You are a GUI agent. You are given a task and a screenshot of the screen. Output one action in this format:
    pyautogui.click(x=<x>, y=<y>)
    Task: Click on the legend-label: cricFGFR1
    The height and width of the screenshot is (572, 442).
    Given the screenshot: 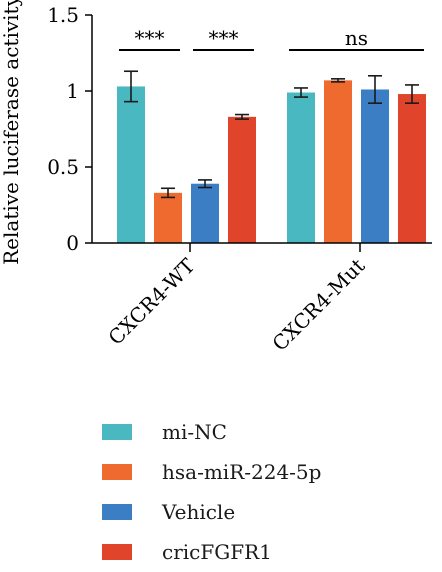 What is the action you would take?
    pyautogui.click(x=217, y=552)
    